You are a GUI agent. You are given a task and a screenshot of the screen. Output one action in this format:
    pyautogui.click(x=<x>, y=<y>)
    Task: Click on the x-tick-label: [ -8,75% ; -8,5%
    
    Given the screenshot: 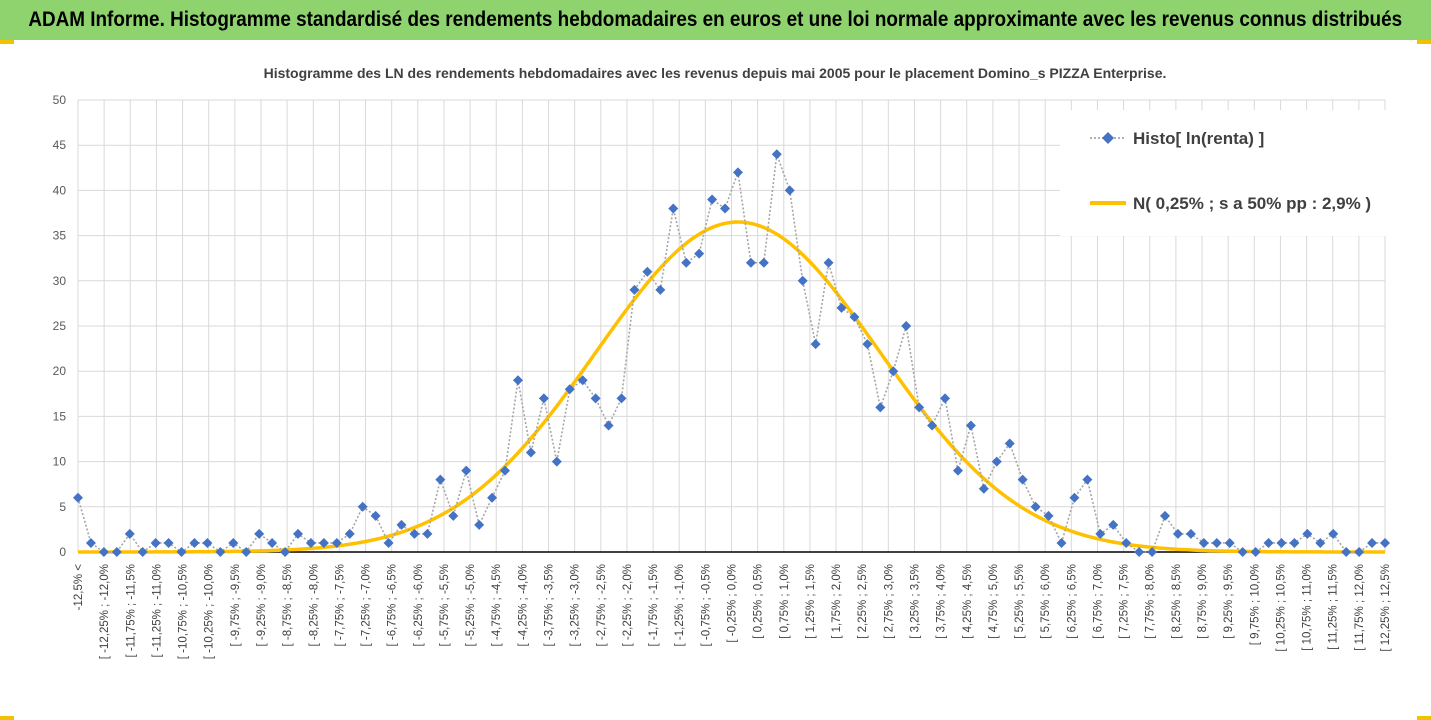 What is the action you would take?
    pyautogui.click(x=288, y=605)
    